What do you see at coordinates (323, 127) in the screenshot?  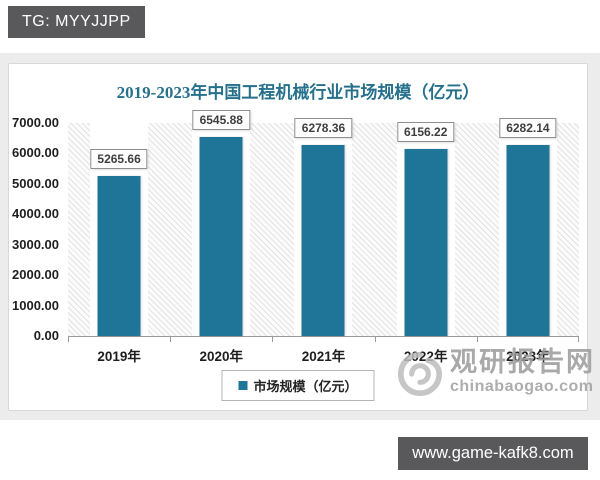 I see `bar-value-label: 6278.36` at bounding box center [323, 127].